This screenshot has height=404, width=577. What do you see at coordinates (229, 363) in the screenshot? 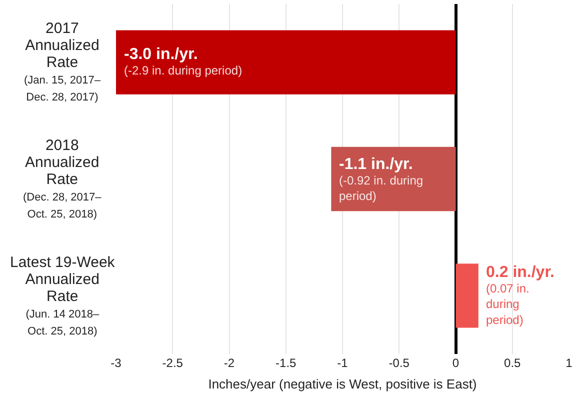
I see `x-tick-label: -2` at bounding box center [229, 363].